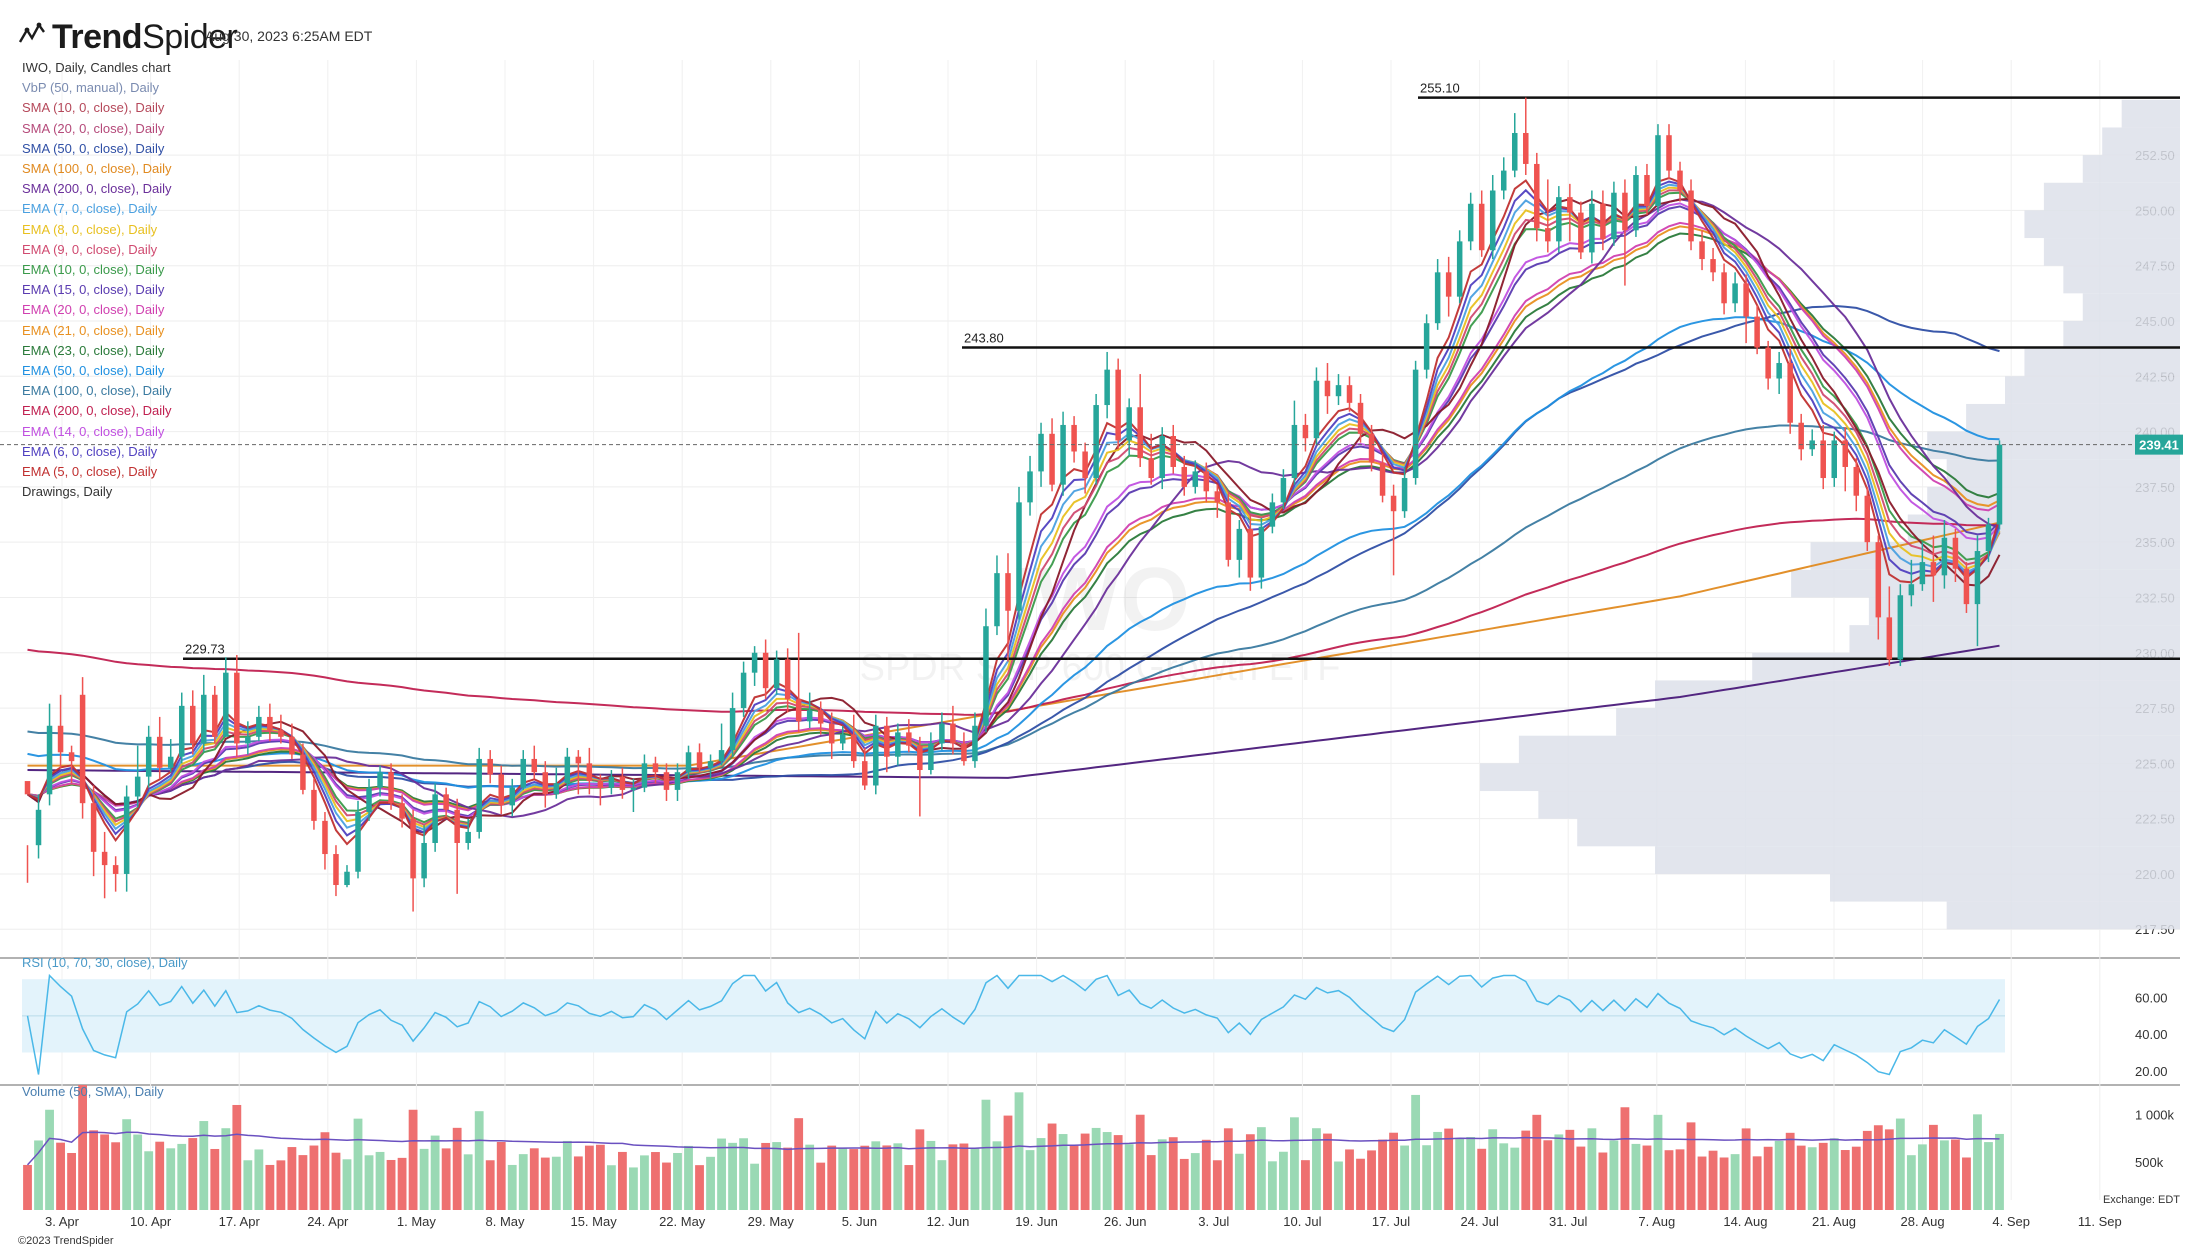 Image resolution: width=2207 pixels, height=1253 pixels. What do you see at coordinates (90, 451) in the screenshot?
I see `legend-item: EMA (6, 0, close), Daily` at bounding box center [90, 451].